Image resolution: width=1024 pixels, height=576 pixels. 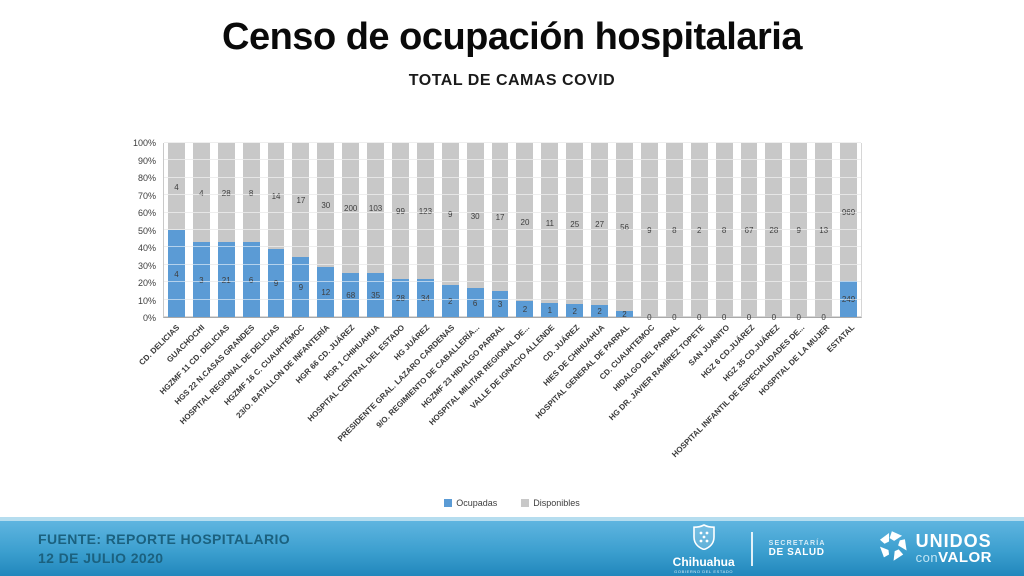 I want to click on value-label-occupied: 4, so click(x=176, y=274).